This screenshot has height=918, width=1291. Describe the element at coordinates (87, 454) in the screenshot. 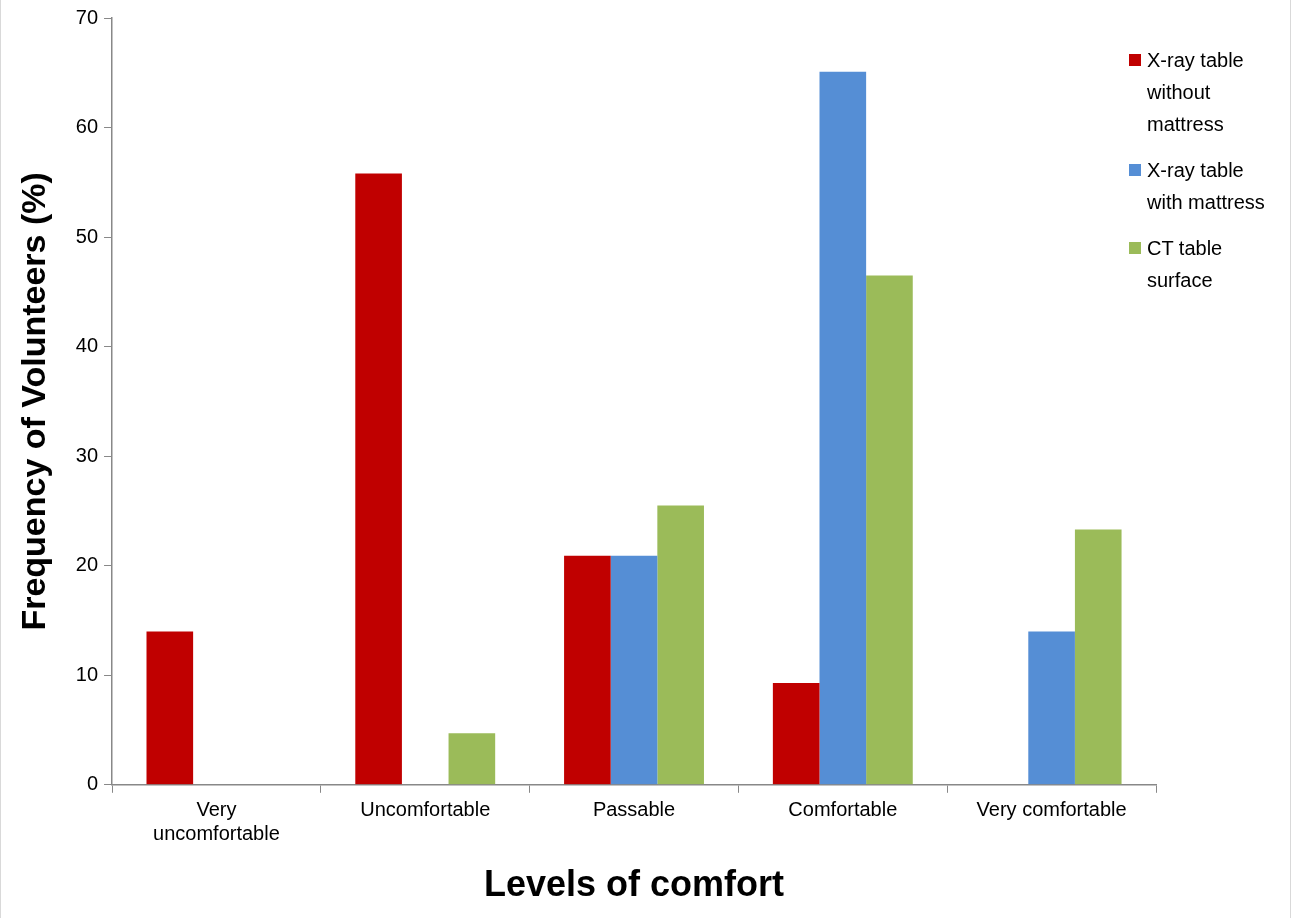

I see `y-tick-label: 30` at that location.